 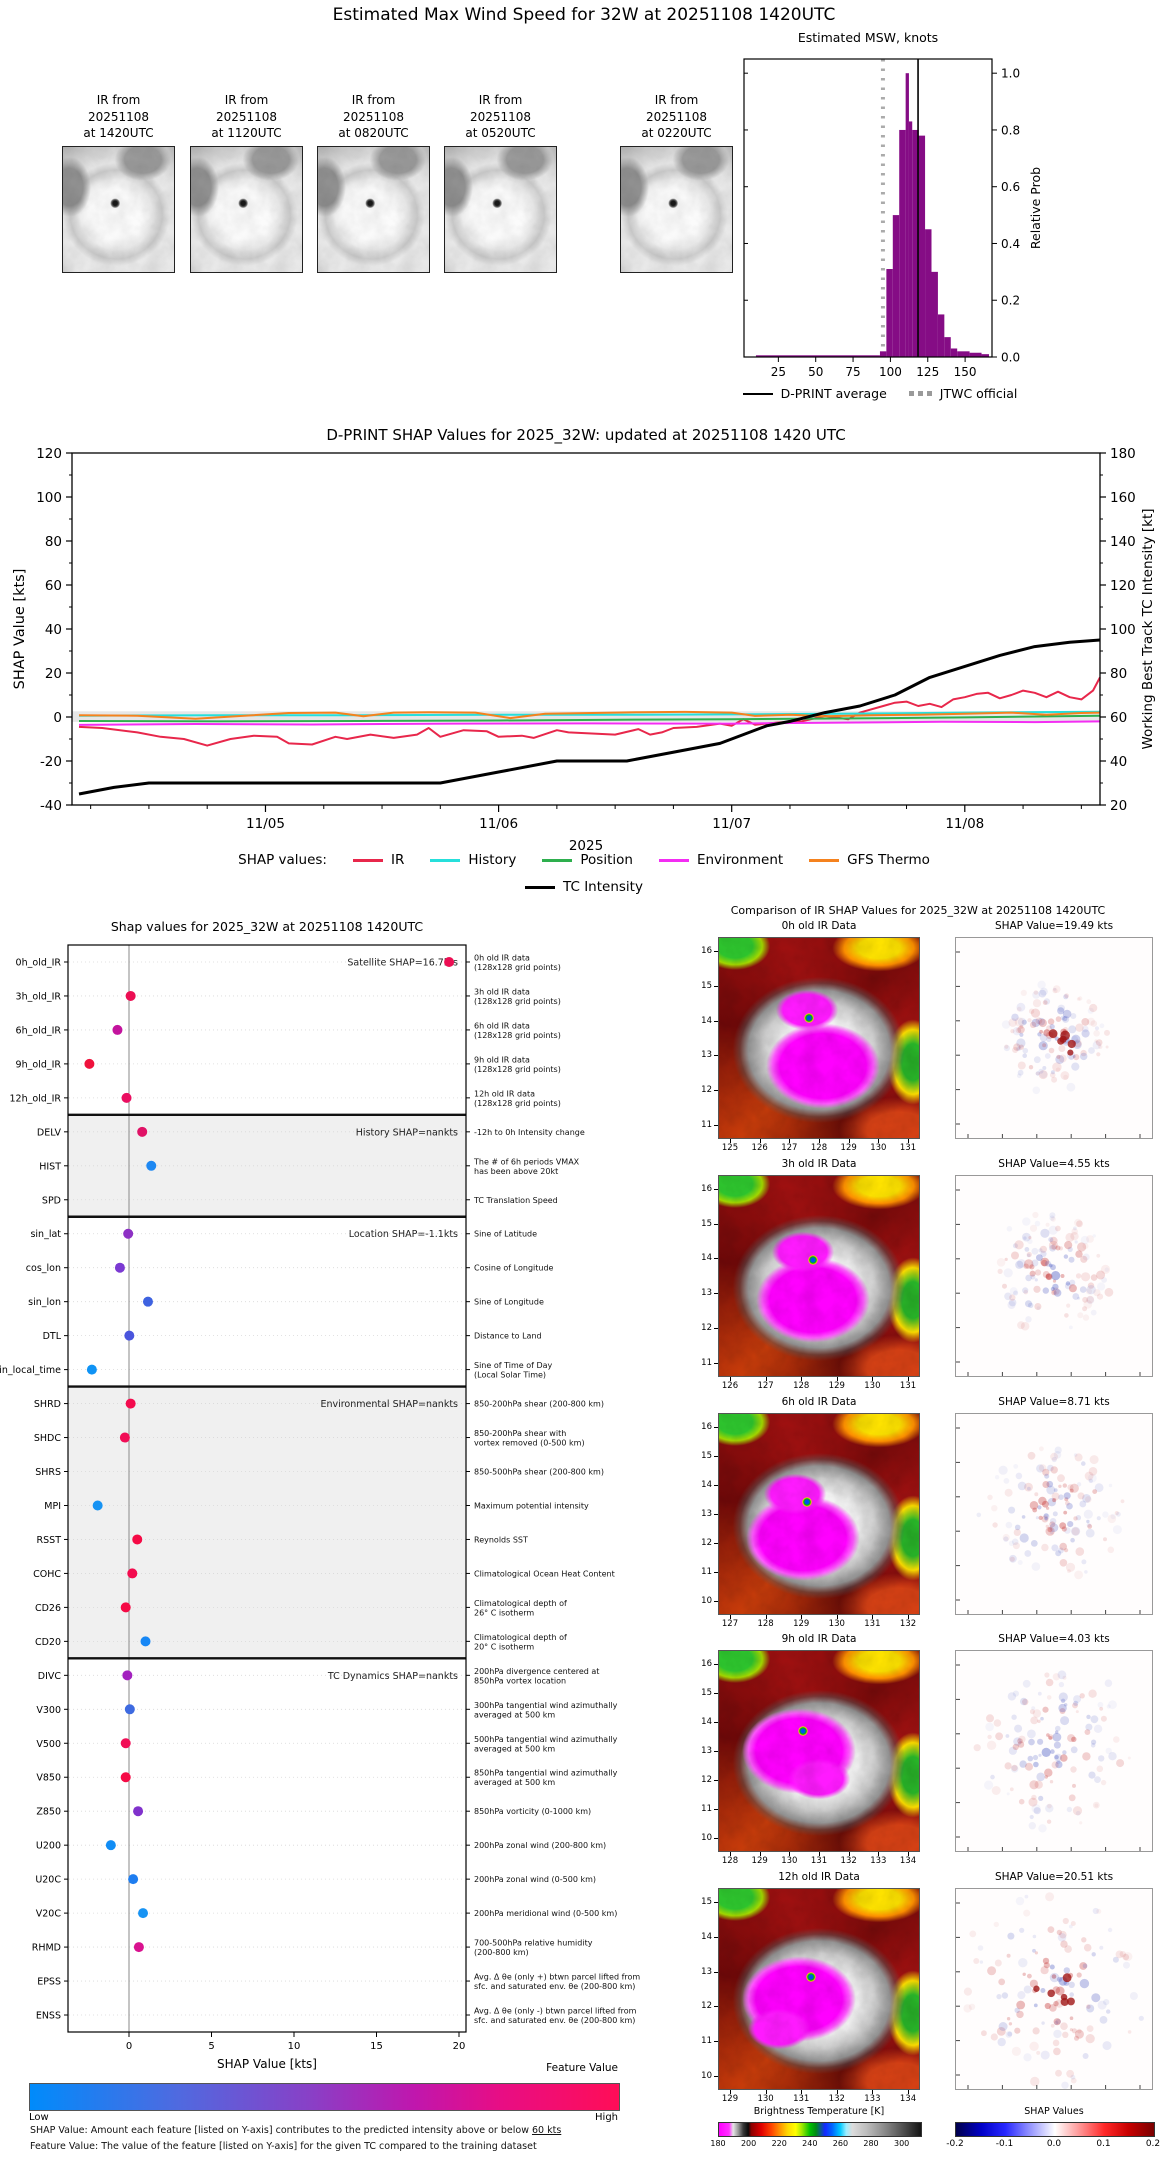 I want to click on shap-value-title: SHAP Value=4.55 kts, so click(x=1054, y=1163).